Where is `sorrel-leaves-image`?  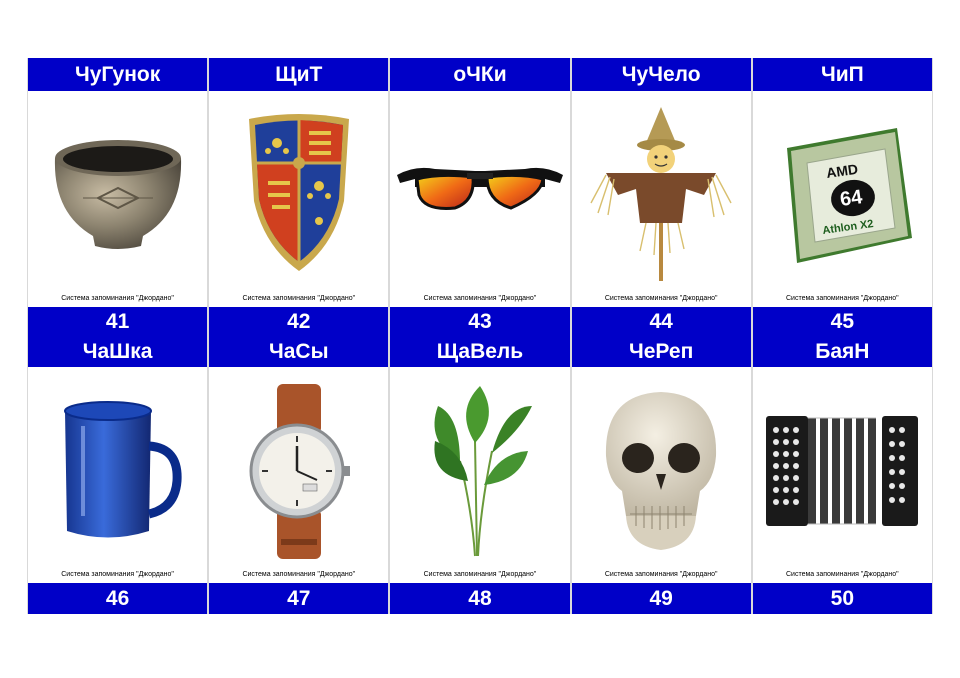 sorrel-leaves-image is located at coordinates (479, 471).